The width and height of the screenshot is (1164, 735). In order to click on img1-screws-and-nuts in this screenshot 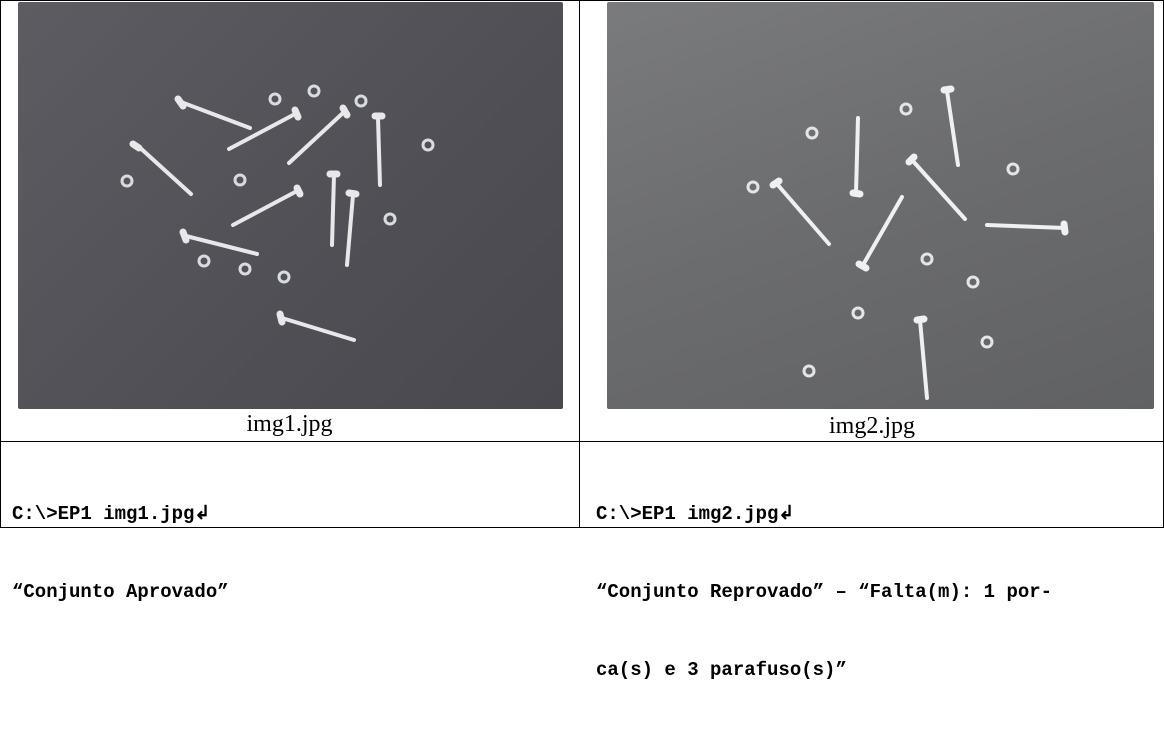, I will do `click(277, 213)`.